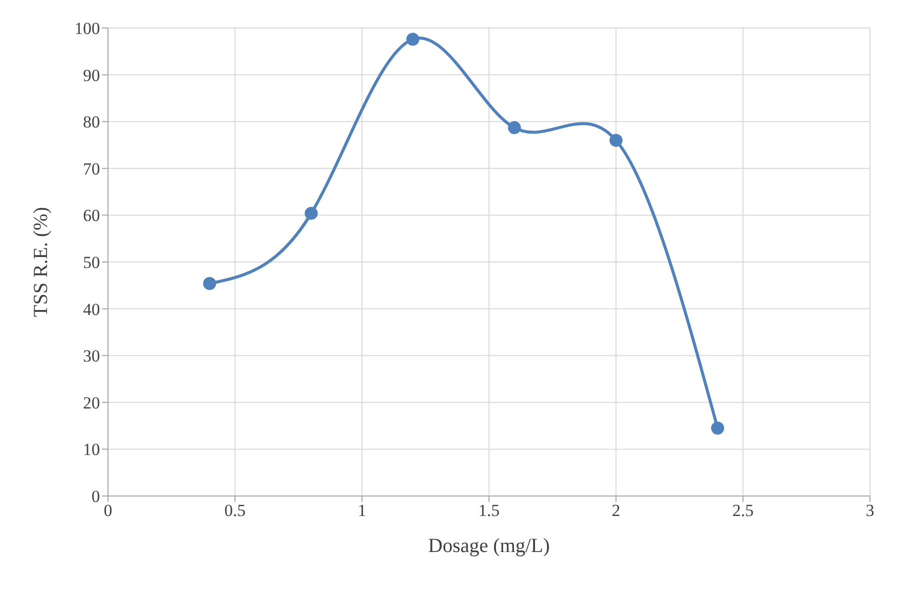 The width and height of the screenshot is (904, 594). What do you see at coordinates (108, 510) in the screenshot?
I see `x-tick-label: 0` at bounding box center [108, 510].